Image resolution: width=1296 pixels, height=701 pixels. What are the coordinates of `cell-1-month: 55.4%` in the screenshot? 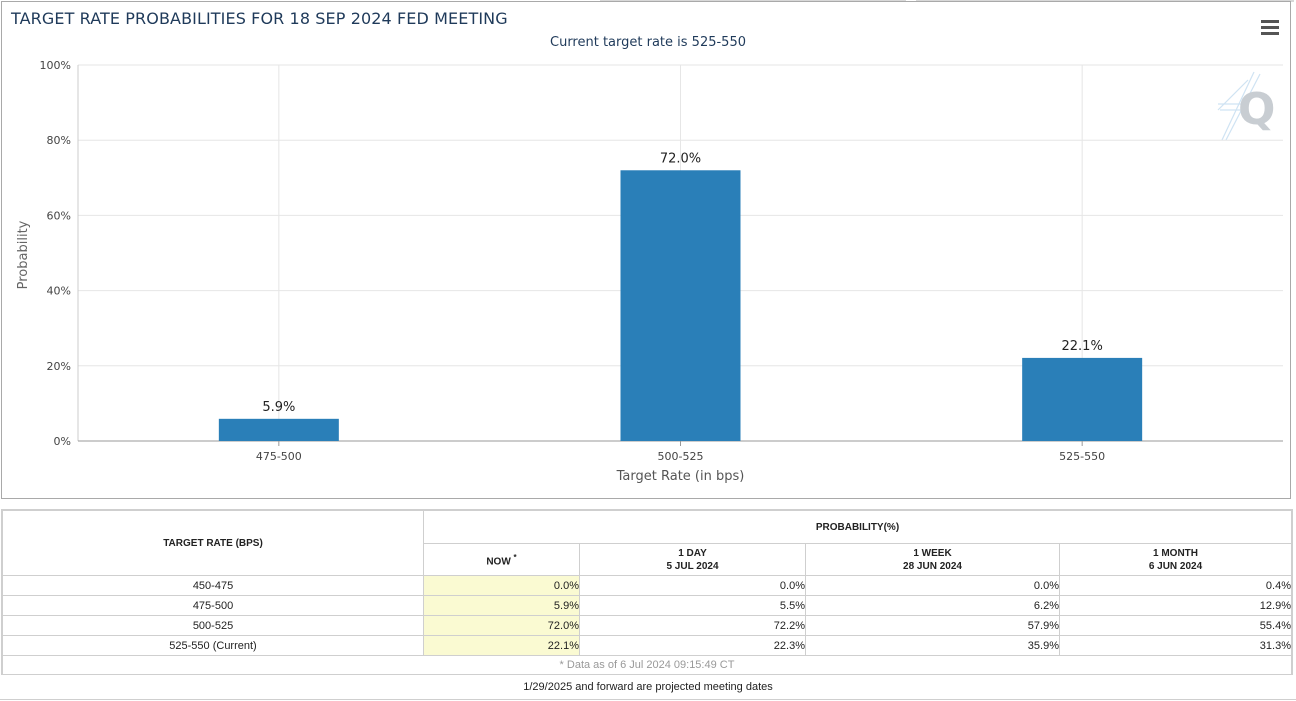 It's located at (1175, 625).